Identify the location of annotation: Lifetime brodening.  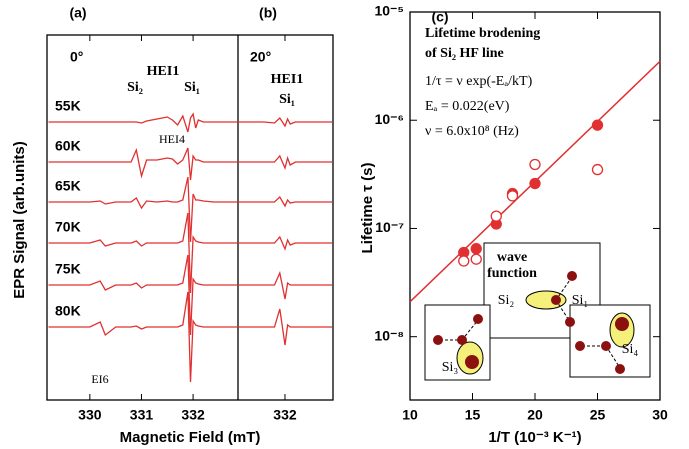
(482, 33).